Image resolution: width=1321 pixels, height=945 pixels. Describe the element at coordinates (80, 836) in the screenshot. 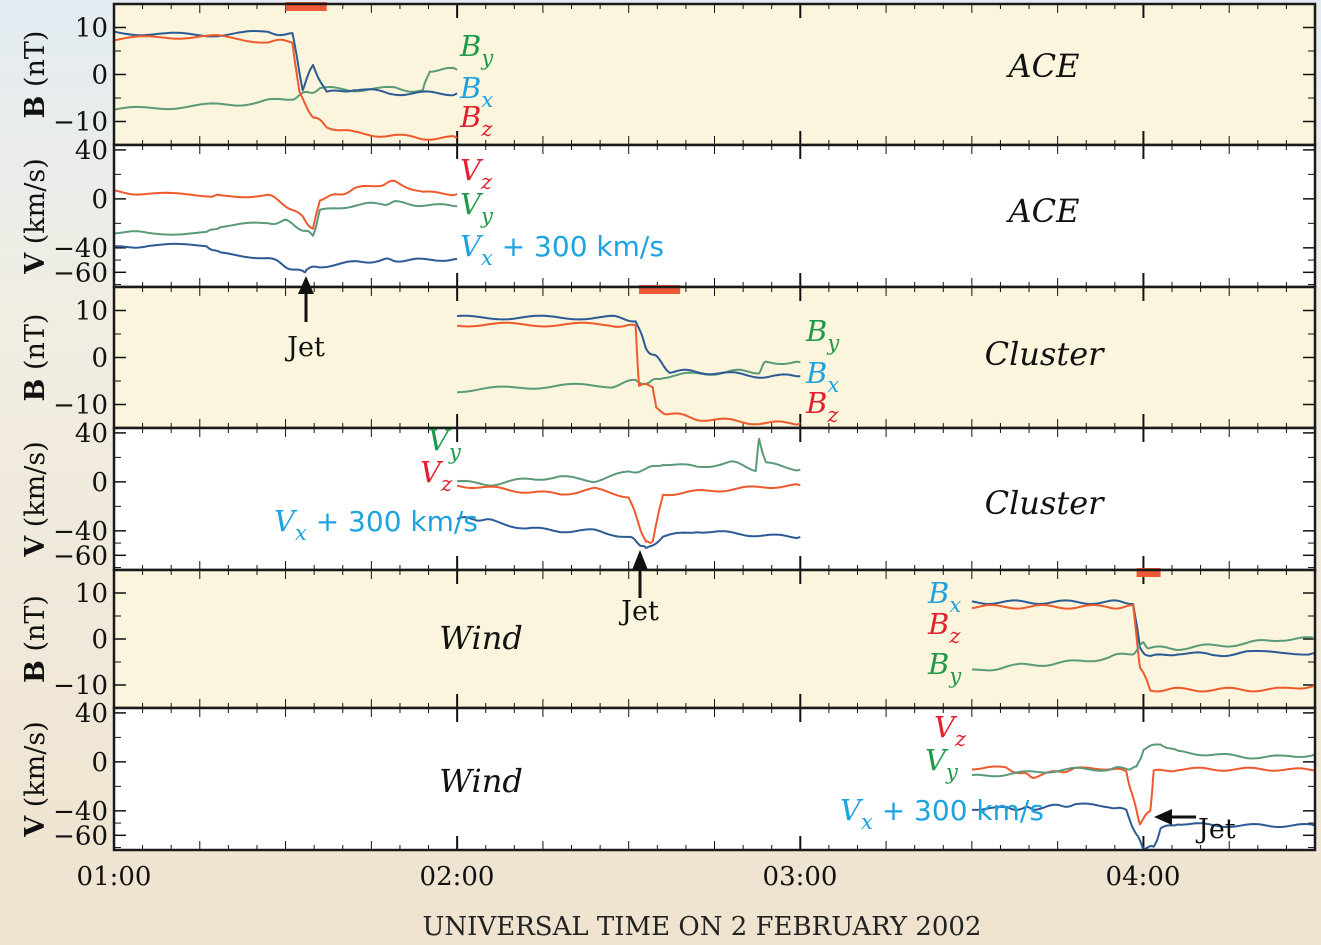

I see `y-tick-label-5-3: −60` at that location.